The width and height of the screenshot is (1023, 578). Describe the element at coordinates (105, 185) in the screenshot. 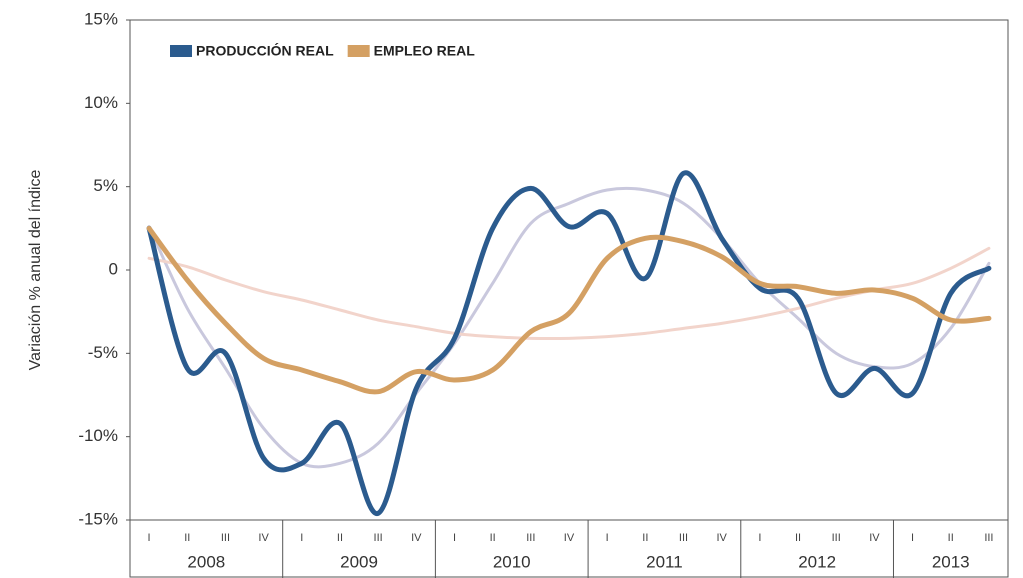

I see `y-tick-label: 5%` at that location.